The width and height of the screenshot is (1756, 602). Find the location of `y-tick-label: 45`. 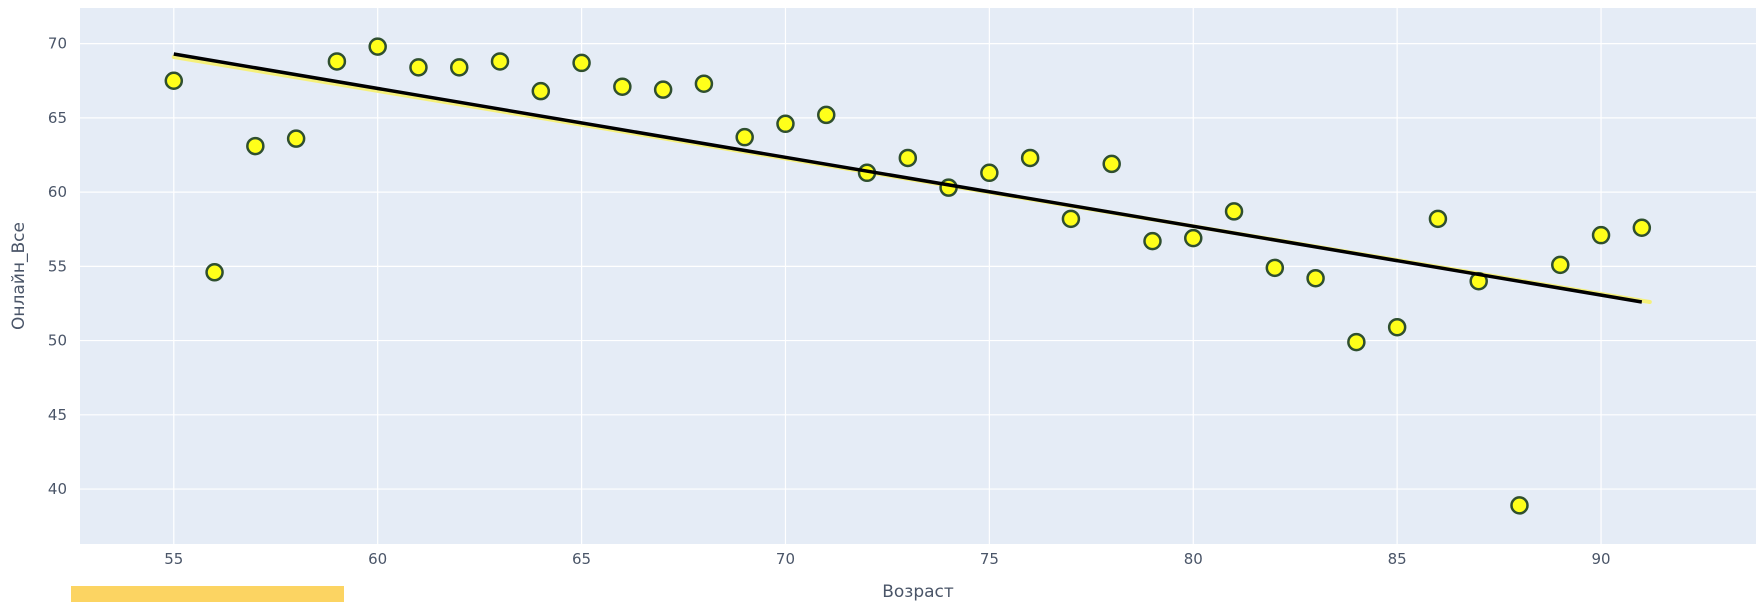

y-tick-label: 45 is located at coordinates (57, 415).